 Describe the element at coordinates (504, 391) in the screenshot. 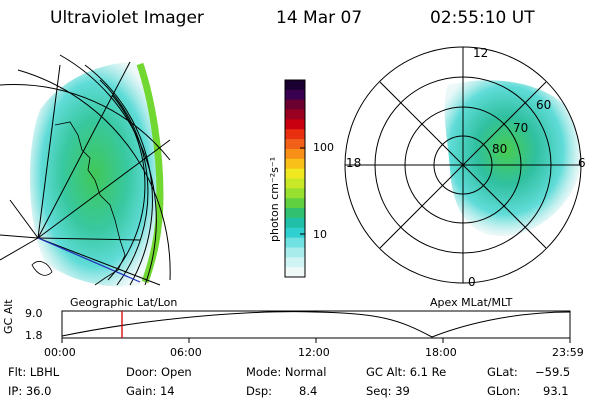

I see `glon-label: GLon:` at that location.